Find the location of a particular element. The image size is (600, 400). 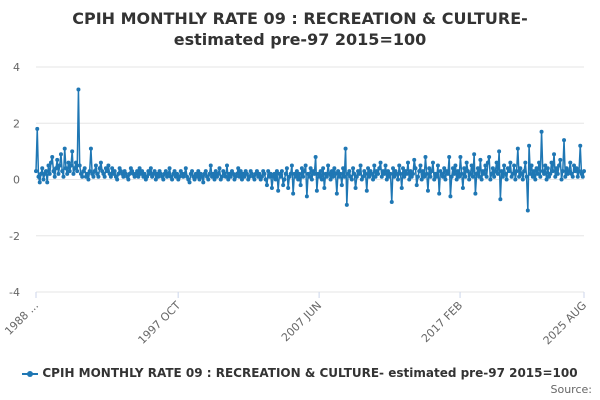

x-tick-label: 2025 AUG is located at coordinates (565, 323).